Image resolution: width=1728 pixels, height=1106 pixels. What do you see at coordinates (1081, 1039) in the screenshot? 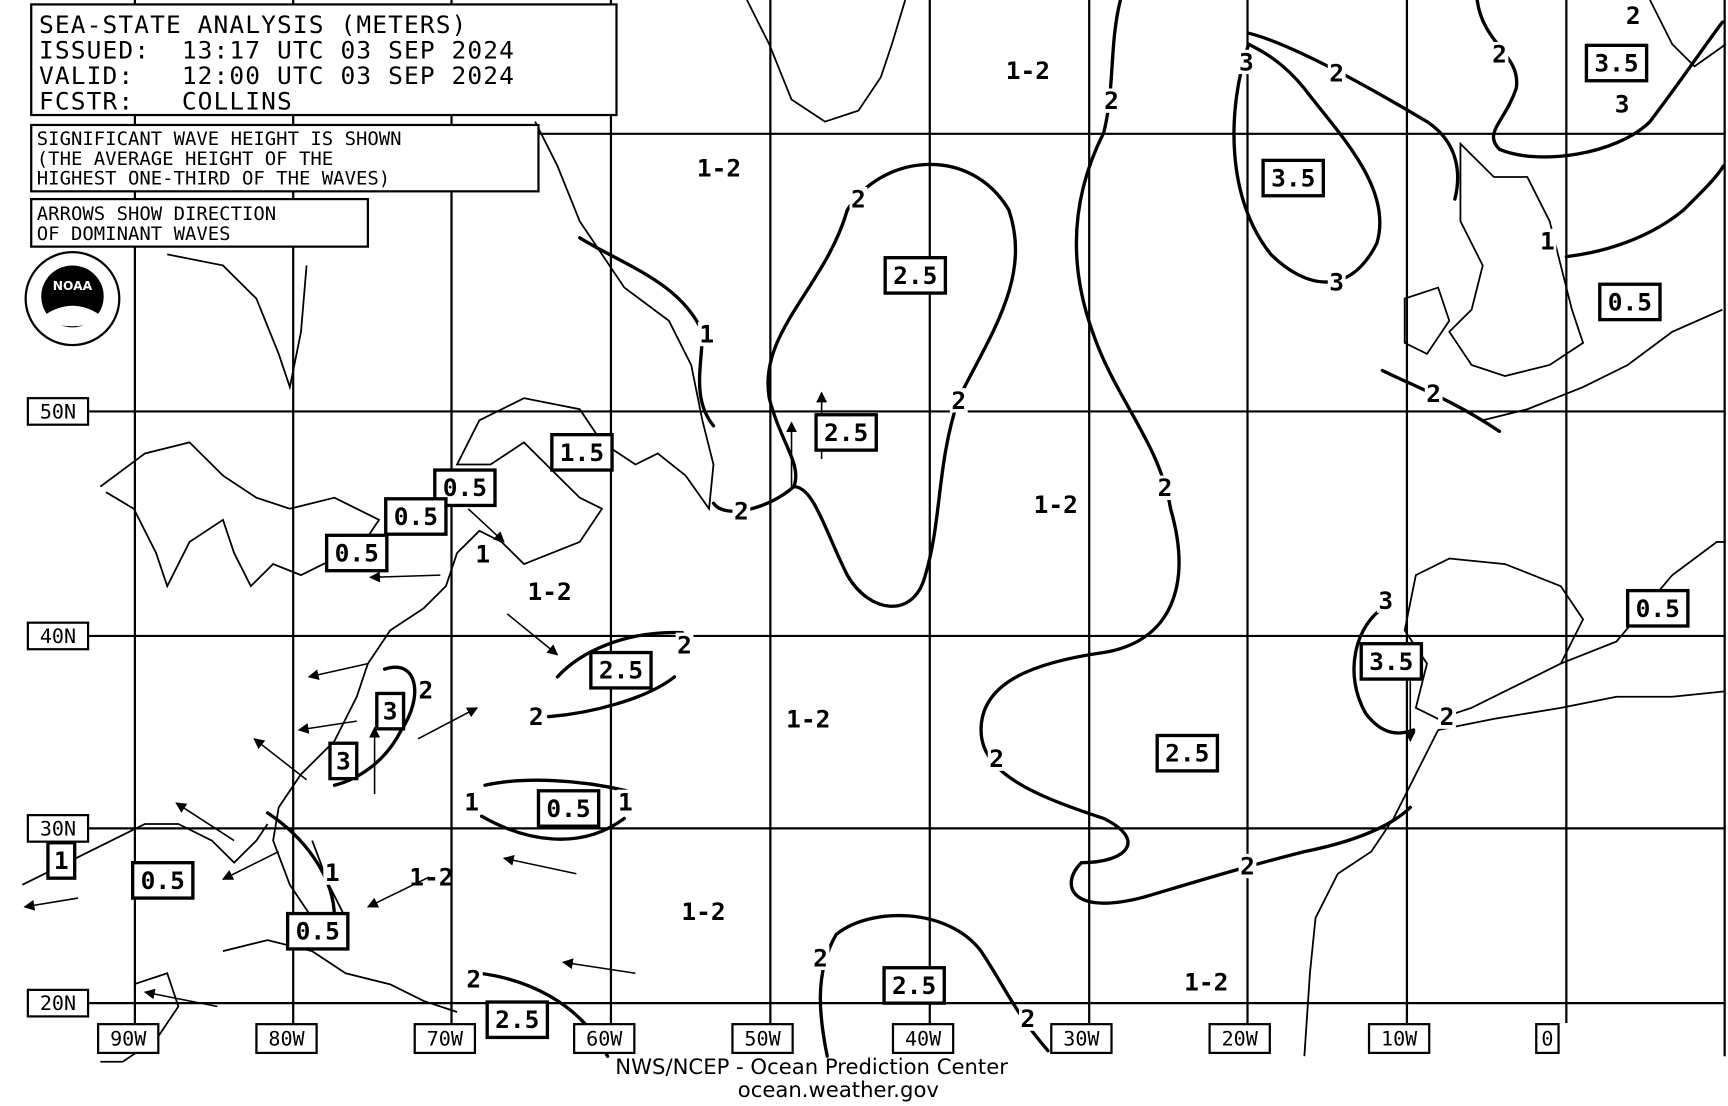
I see `longitude-text: 30W` at bounding box center [1081, 1039].